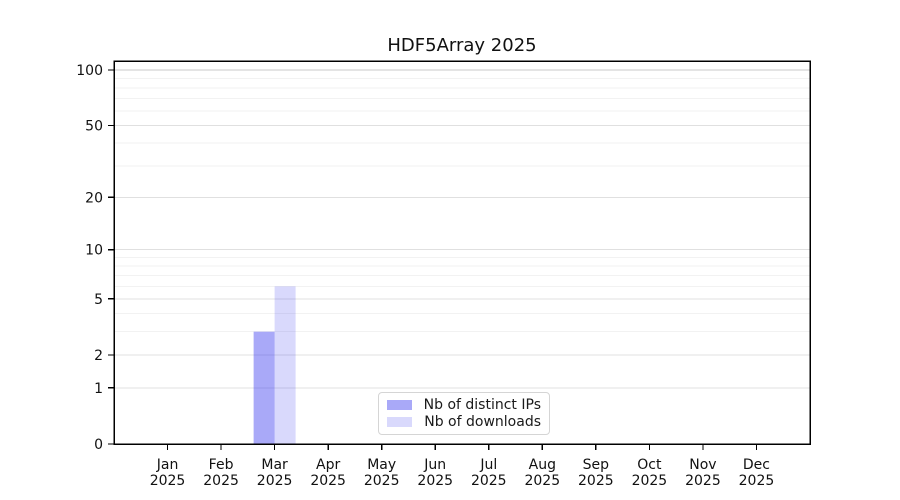 This screenshot has height=500, width=900. What do you see at coordinates (167, 465) in the screenshot?
I see `x-tick-label-month: Jan` at bounding box center [167, 465].